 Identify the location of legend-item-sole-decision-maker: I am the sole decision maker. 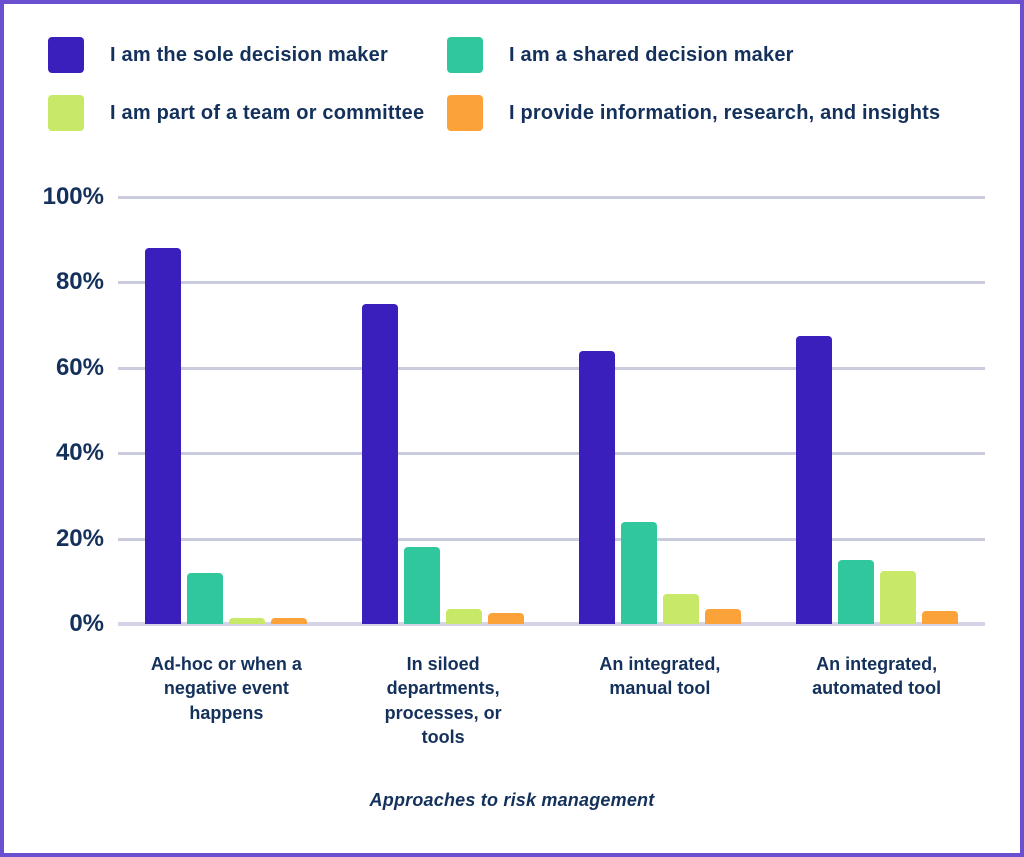
(247, 55).